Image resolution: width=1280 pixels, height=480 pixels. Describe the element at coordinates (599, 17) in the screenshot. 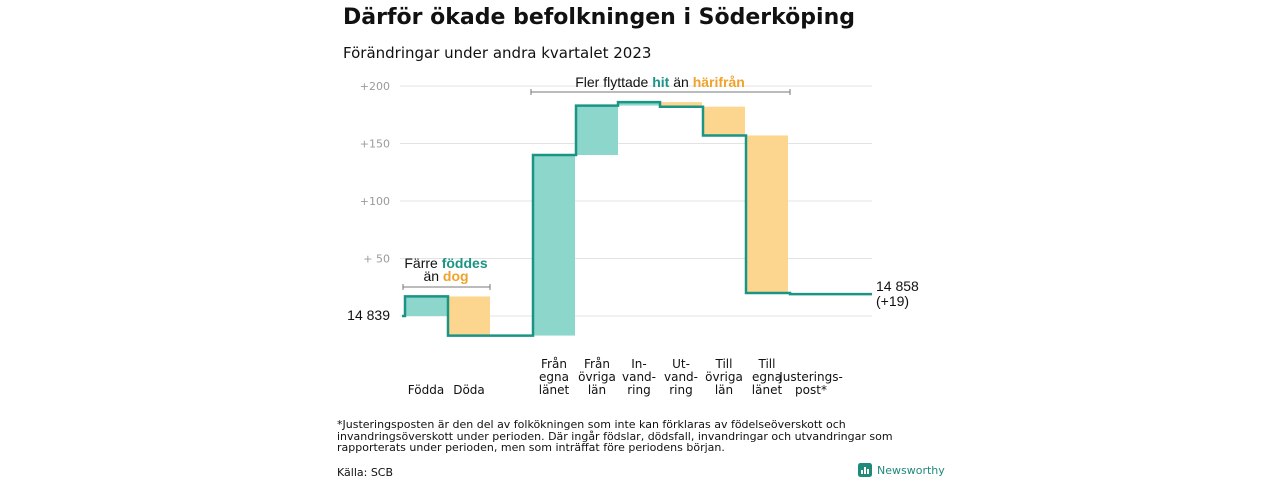

I see `chart-title: Därför ökade befolkningen i Söderköping` at that location.